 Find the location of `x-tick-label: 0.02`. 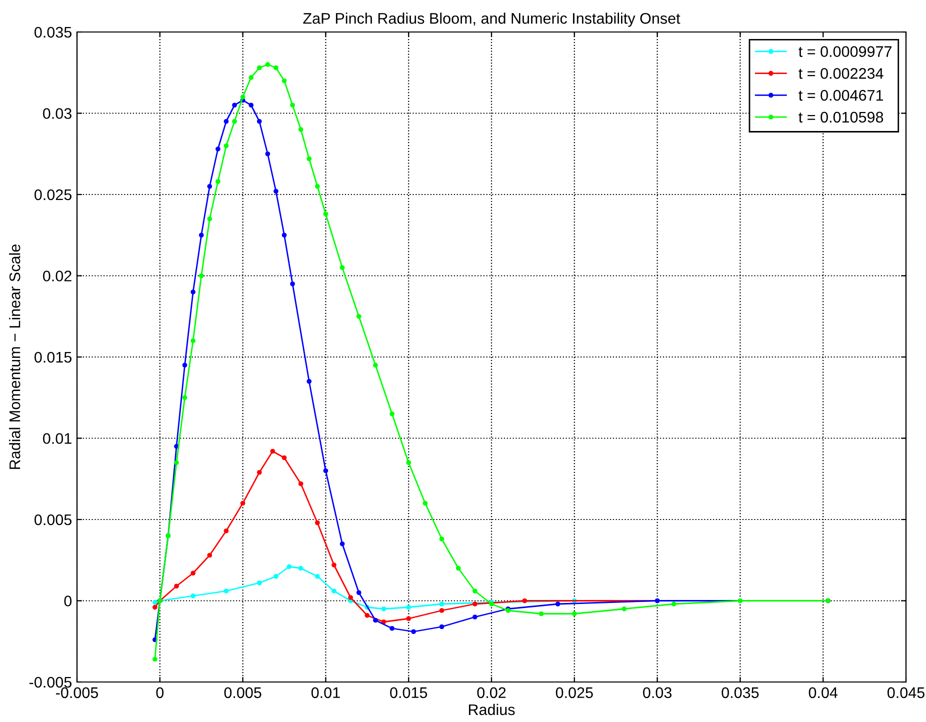

x-tick-label: 0.02 is located at coordinates (491, 692).